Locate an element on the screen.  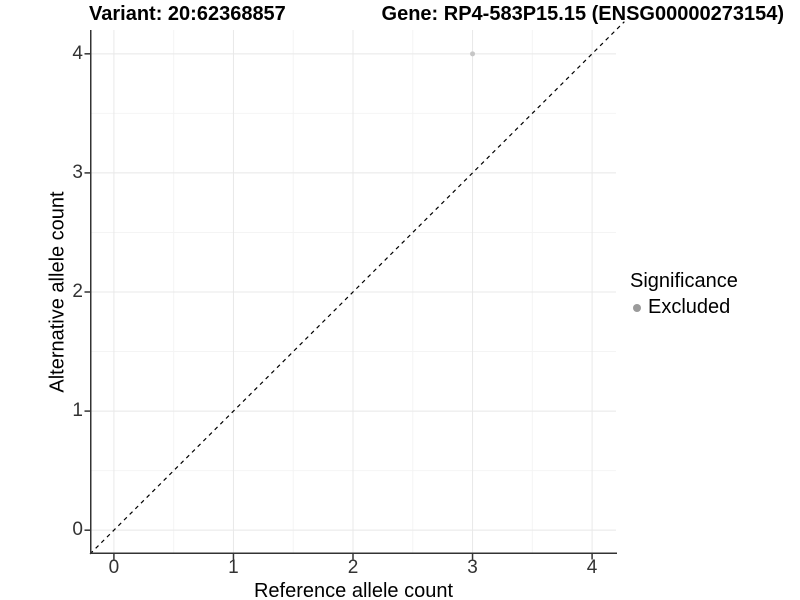
legend-title: Significance is located at coordinates (684, 281).